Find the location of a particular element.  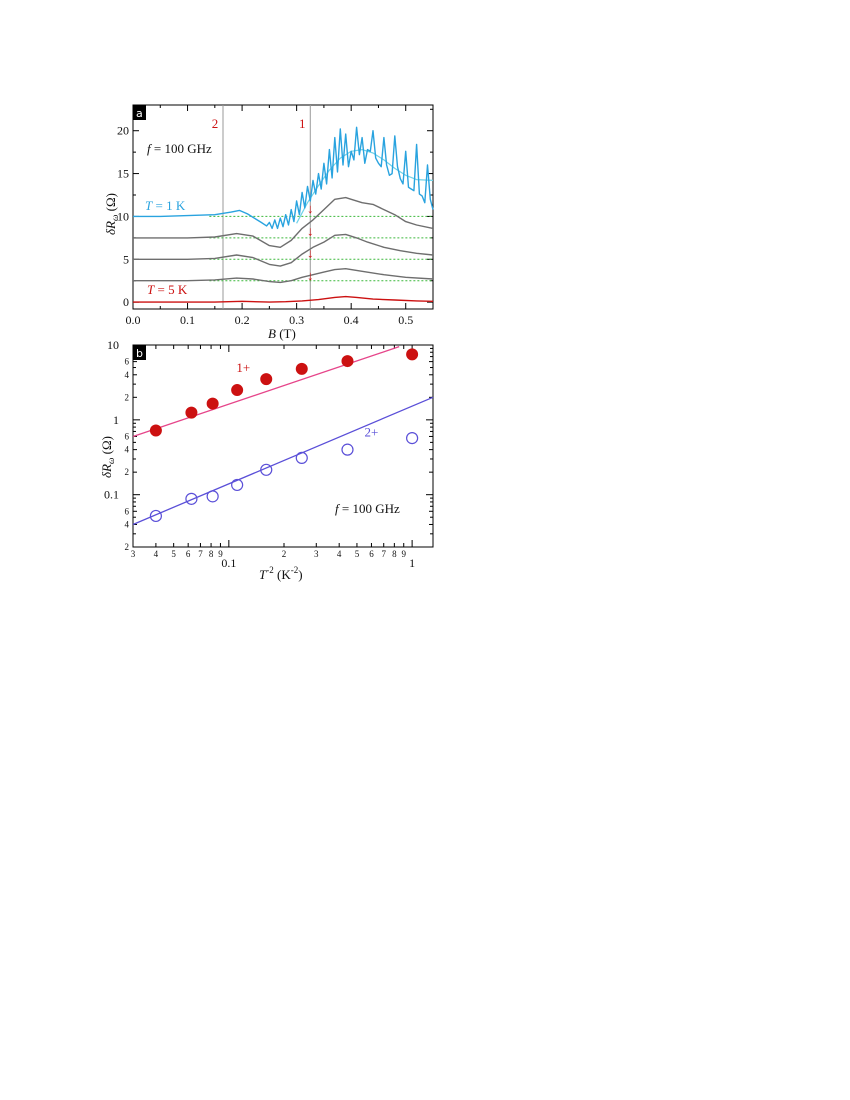

x-tick-label: 0.2 is located at coordinates (242, 320).